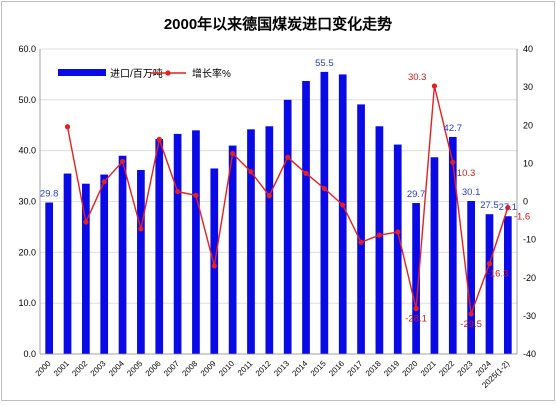  Describe the element at coordinates (168, 73) in the screenshot. I see `legend-swatch-marker` at that location.